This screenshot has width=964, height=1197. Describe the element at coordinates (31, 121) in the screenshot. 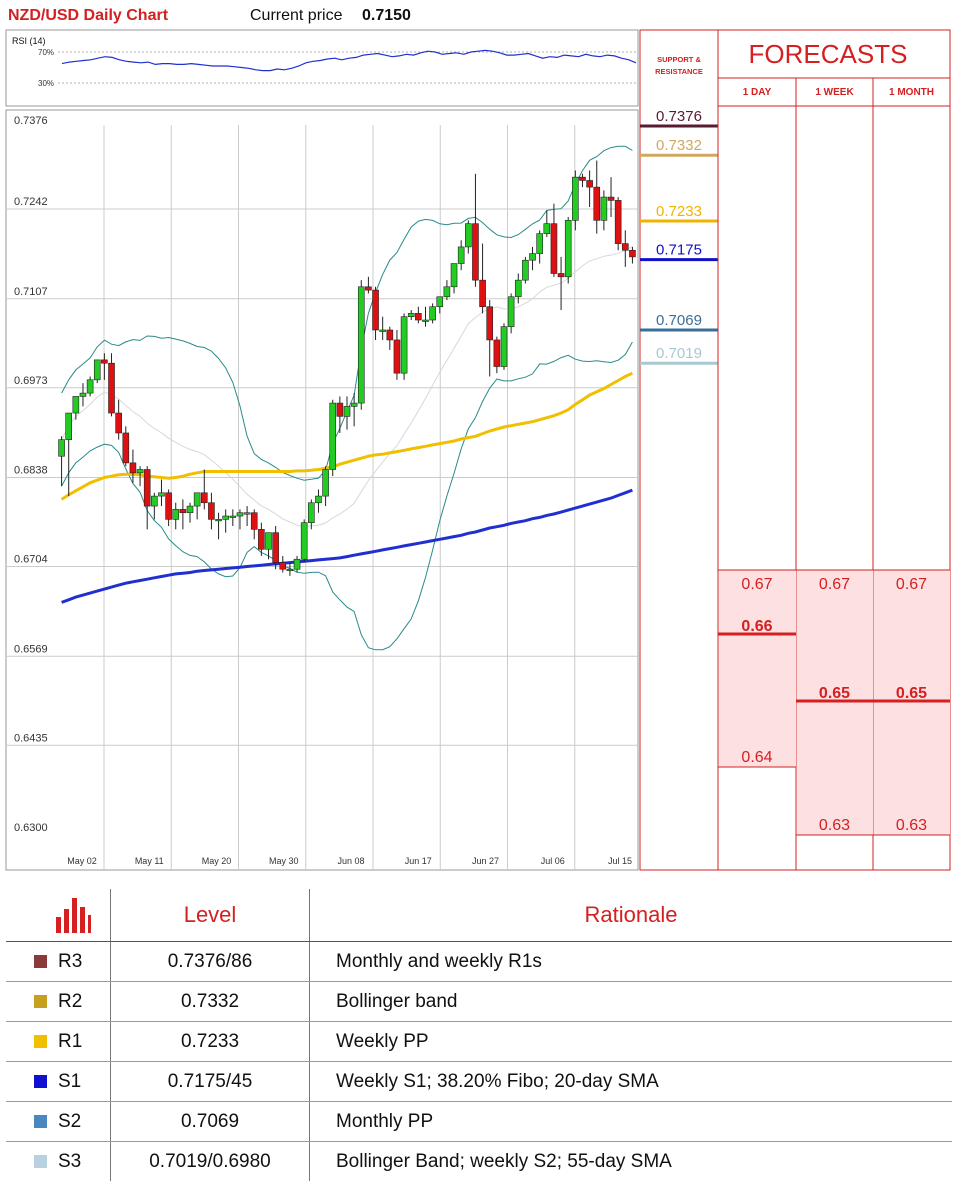

I see `y-tick-label: 0.7376` at that location.